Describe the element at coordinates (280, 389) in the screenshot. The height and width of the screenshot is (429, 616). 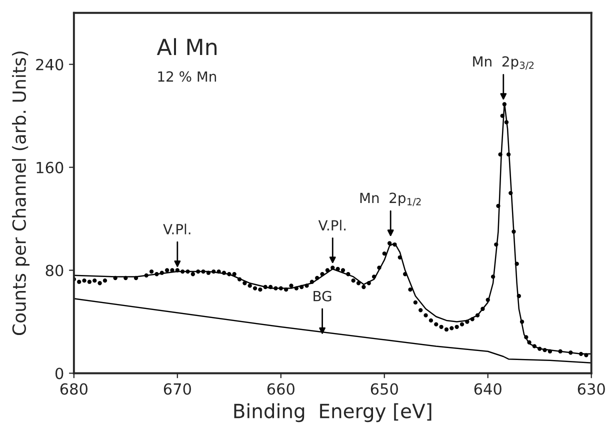
I see `x-tick-label: 660` at that location.